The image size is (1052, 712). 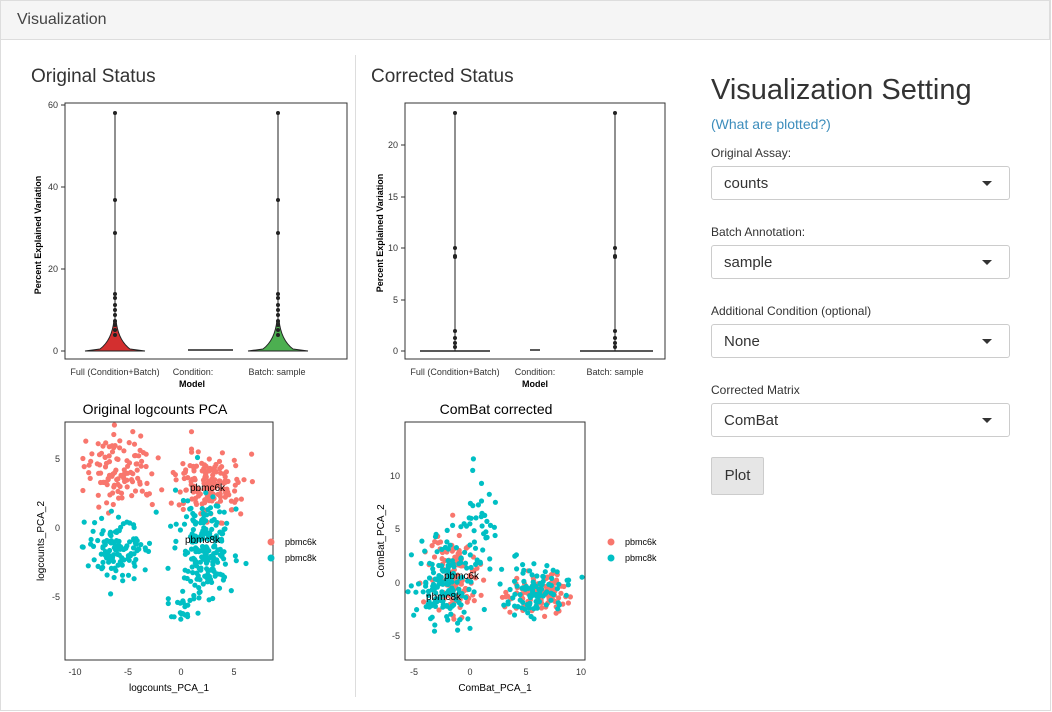 I want to click on ytick: 15, so click(x=393, y=197).